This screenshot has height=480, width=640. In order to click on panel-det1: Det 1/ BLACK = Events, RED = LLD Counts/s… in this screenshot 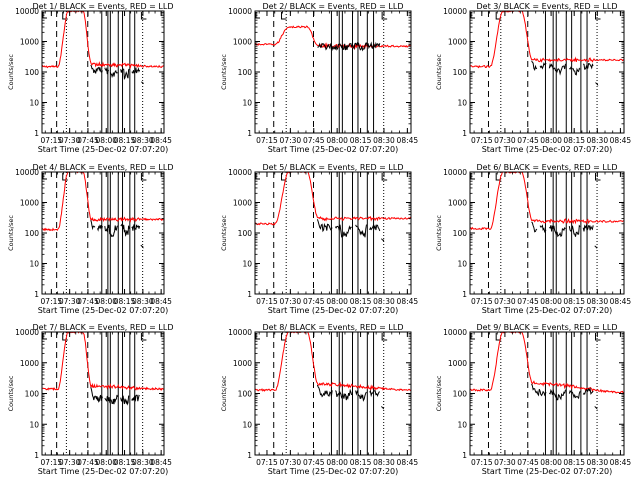, I will do `click(90, 78)`.